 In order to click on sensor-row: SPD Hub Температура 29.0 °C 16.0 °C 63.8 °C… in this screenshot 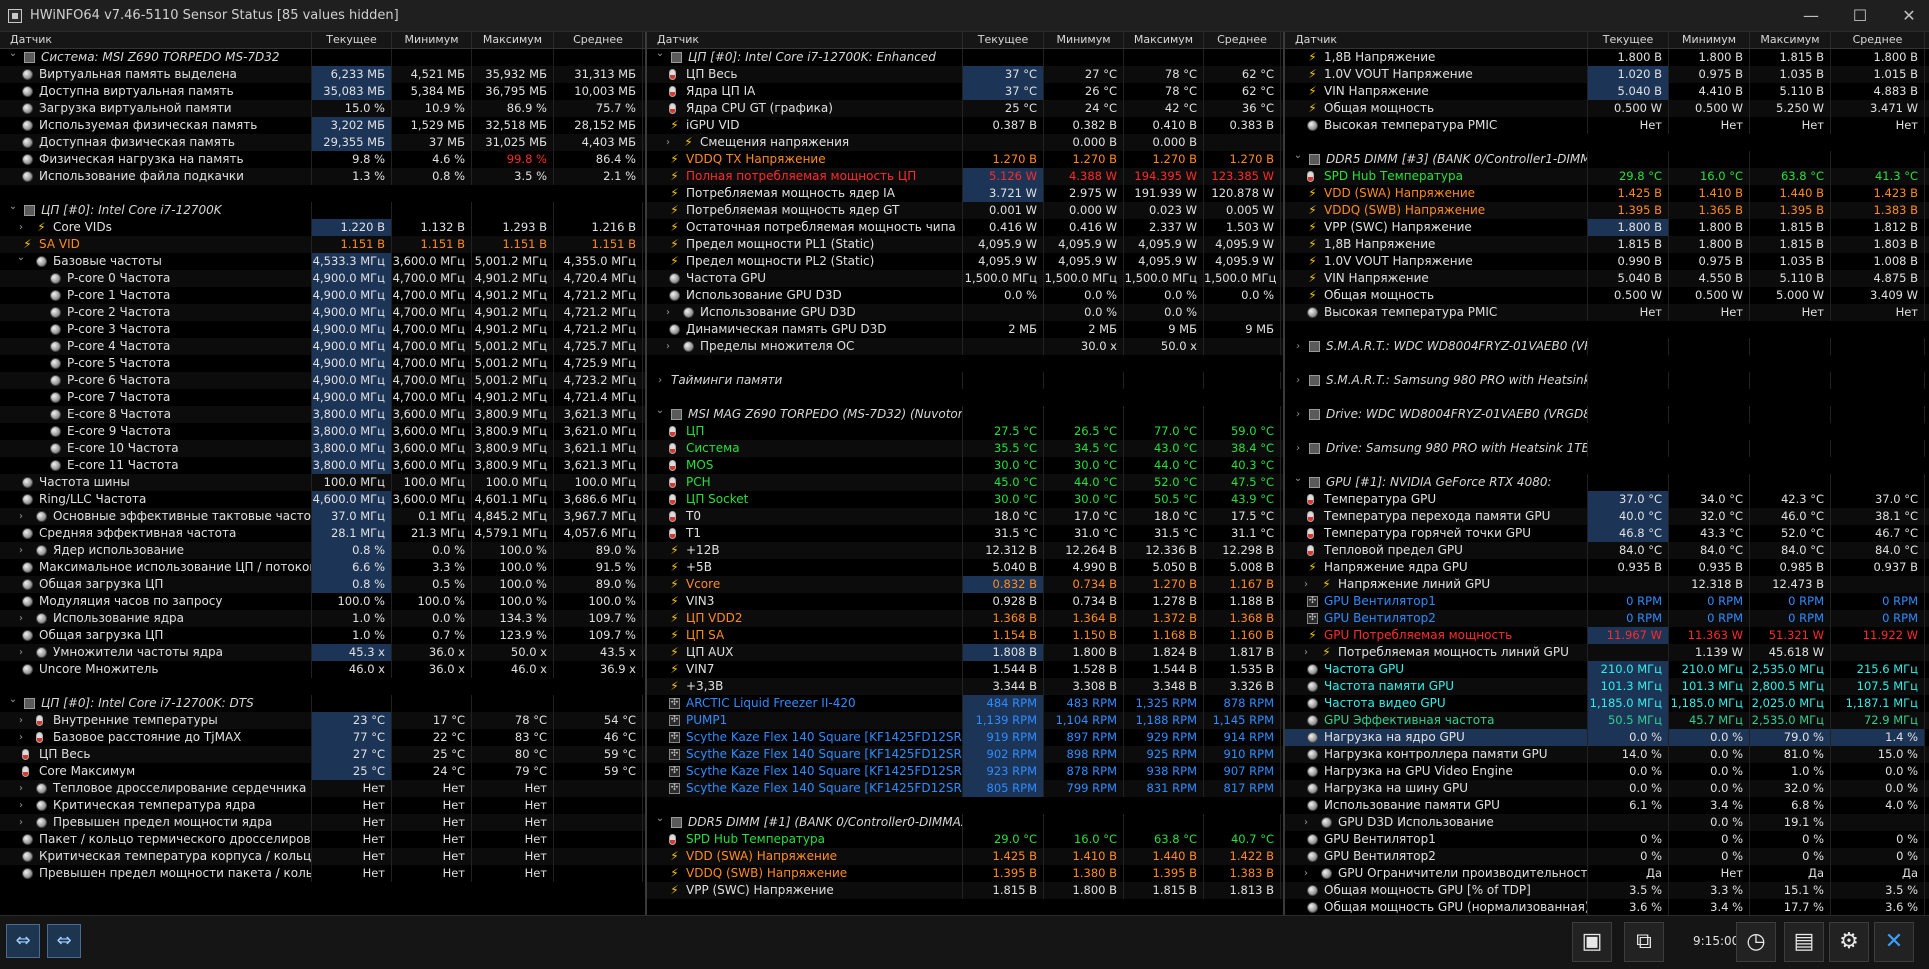, I will do `click(965, 839)`.